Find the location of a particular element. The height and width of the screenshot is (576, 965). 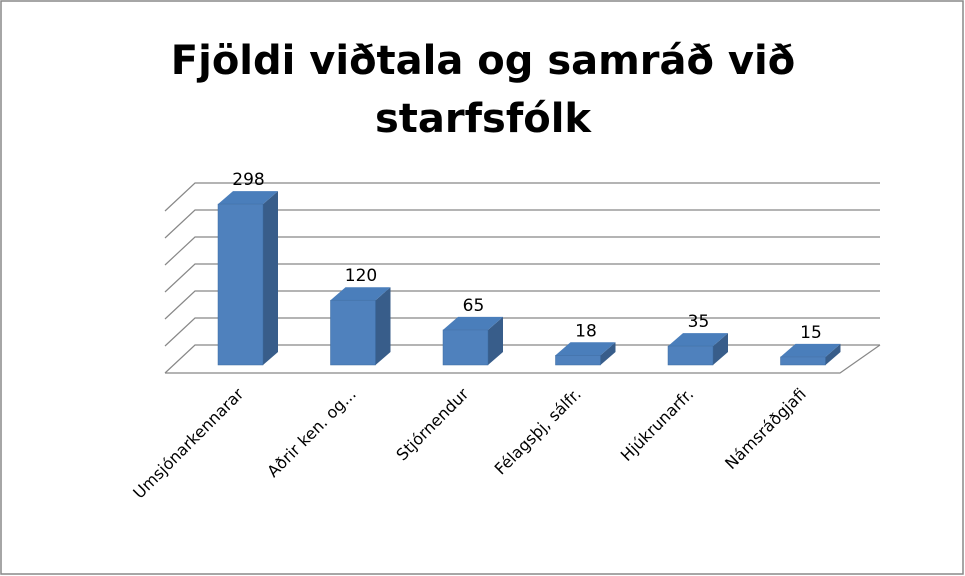

chart-title: Fjöldi viðtala og samráð við starfsfólk is located at coordinates (483, 90).